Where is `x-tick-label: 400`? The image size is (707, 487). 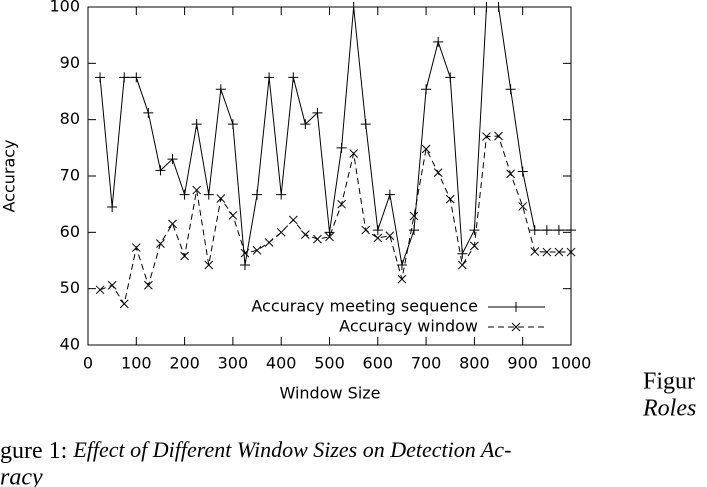
x-tick-label: 400 is located at coordinates (281, 363).